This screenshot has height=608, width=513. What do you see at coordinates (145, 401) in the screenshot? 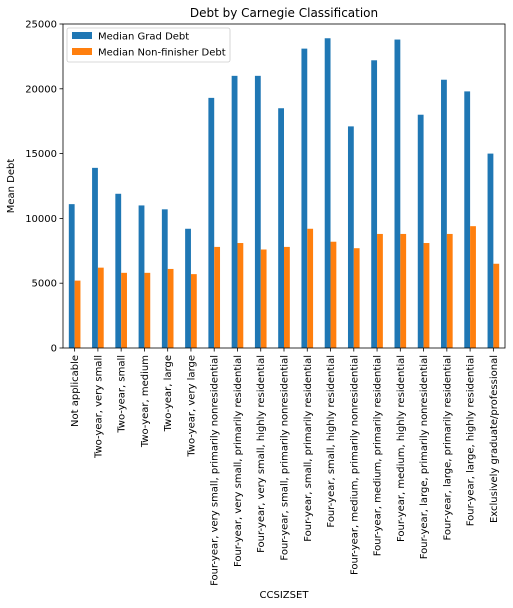
I see `x-tick-label: Two-year, medium` at bounding box center [145, 401].